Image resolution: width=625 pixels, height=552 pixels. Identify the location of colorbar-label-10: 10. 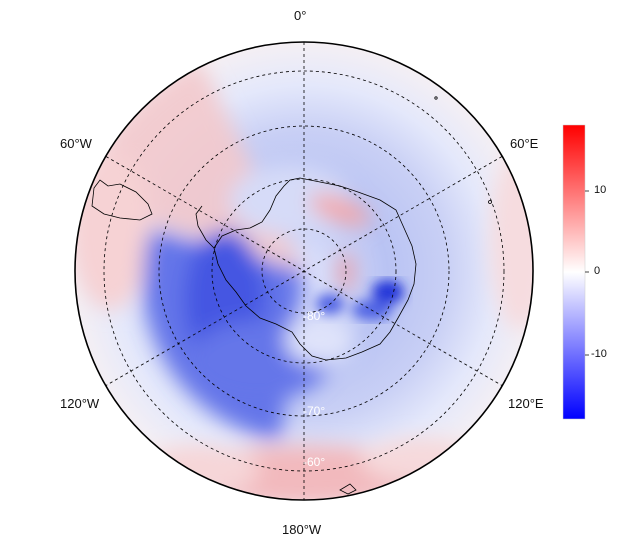
(600, 190).